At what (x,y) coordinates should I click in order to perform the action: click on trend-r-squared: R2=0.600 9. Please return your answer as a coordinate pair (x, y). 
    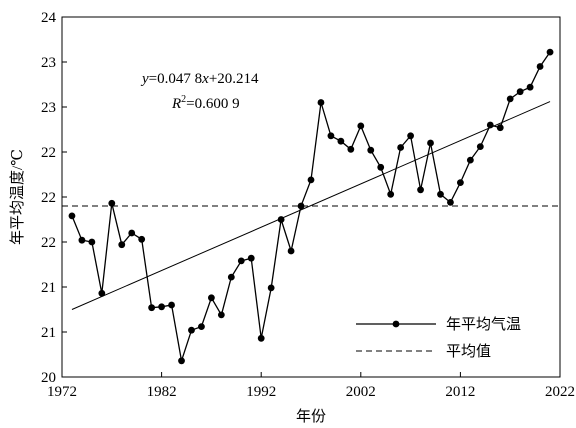
    Looking at the image, I should click on (205, 103).